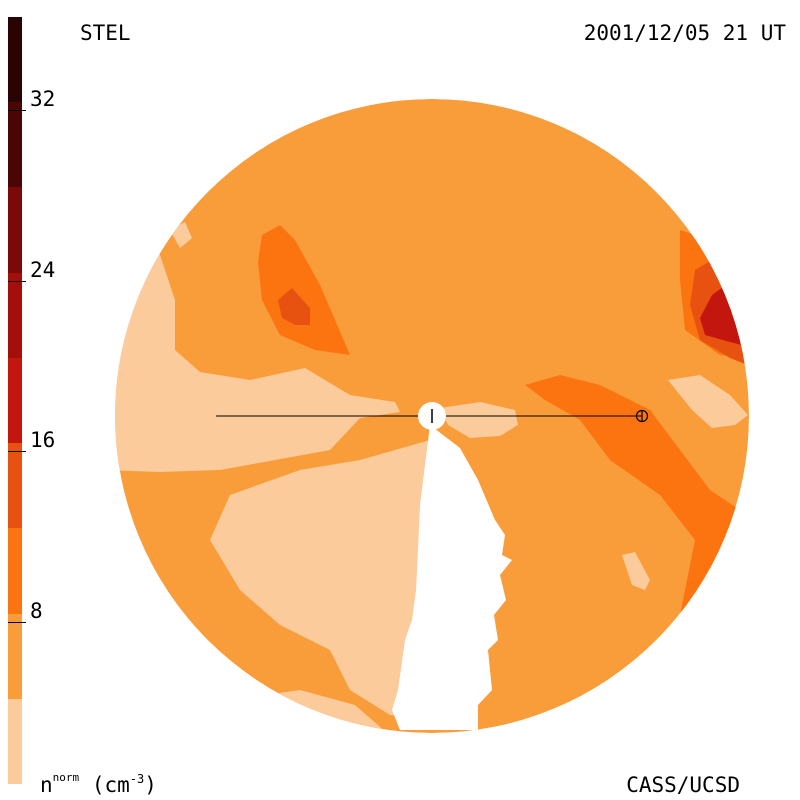 The width and height of the screenshot is (800, 800). I want to click on color-scale-tick-label: 8, so click(36, 610).